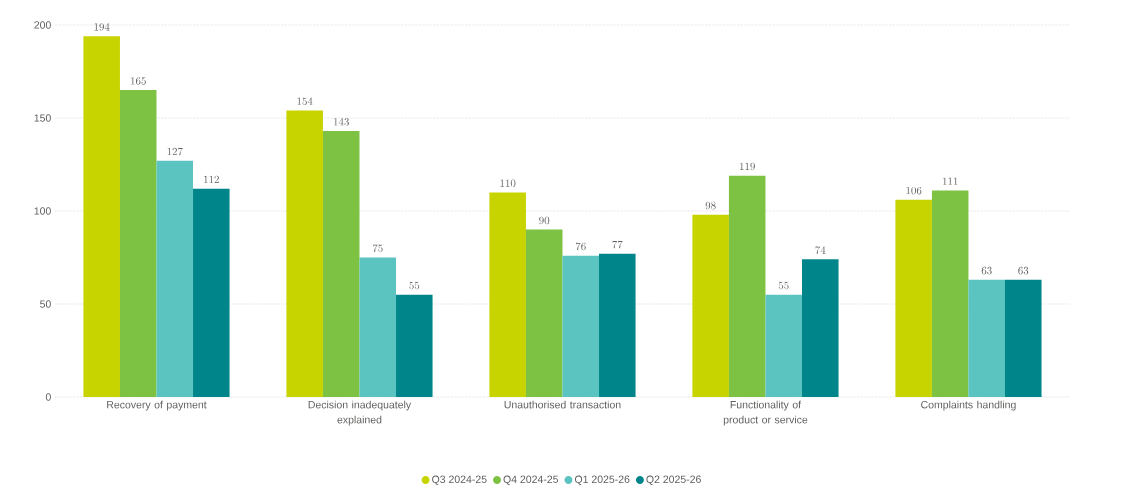 This screenshot has height=498, width=1123. What do you see at coordinates (211, 179) in the screenshot?
I see `data-label: 112` at bounding box center [211, 179].